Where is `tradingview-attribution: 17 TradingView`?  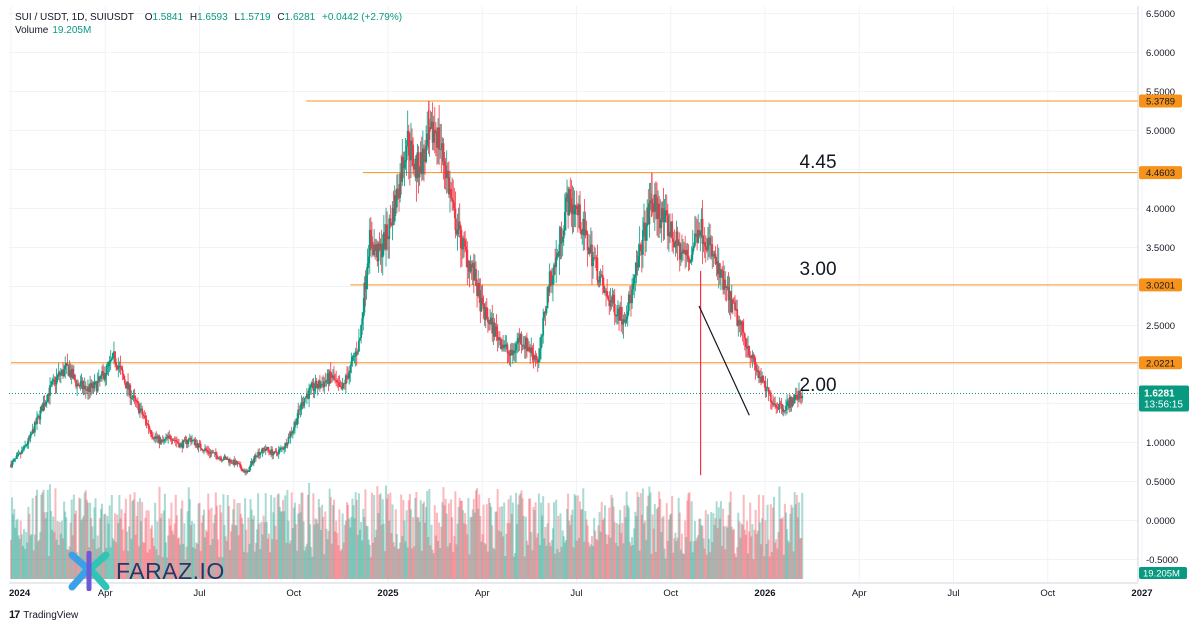 tradingview-attribution: 17 TradingView is located at coordinates (43, 615).